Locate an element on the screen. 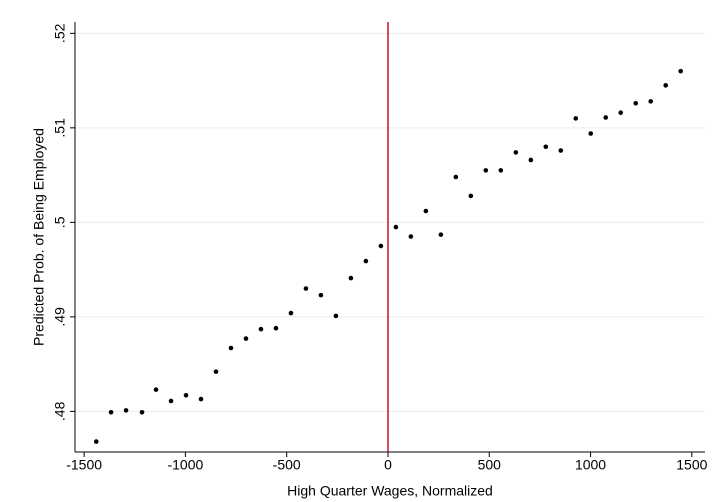 This screenshot has height=502, width=719. x-tick-label: 1500 is located at coordinates (691, 465).